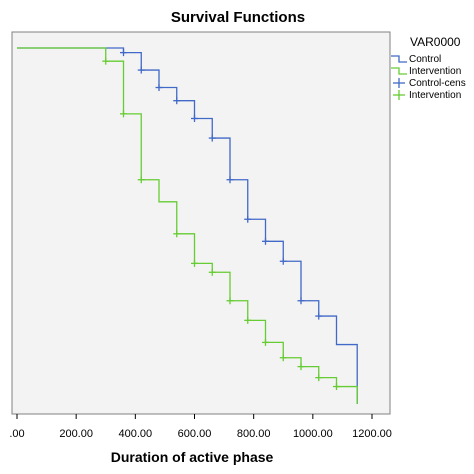 The image size is (474, 474). I want to click on legend-item-intervention-censored: Intervention, so click(427, 95).